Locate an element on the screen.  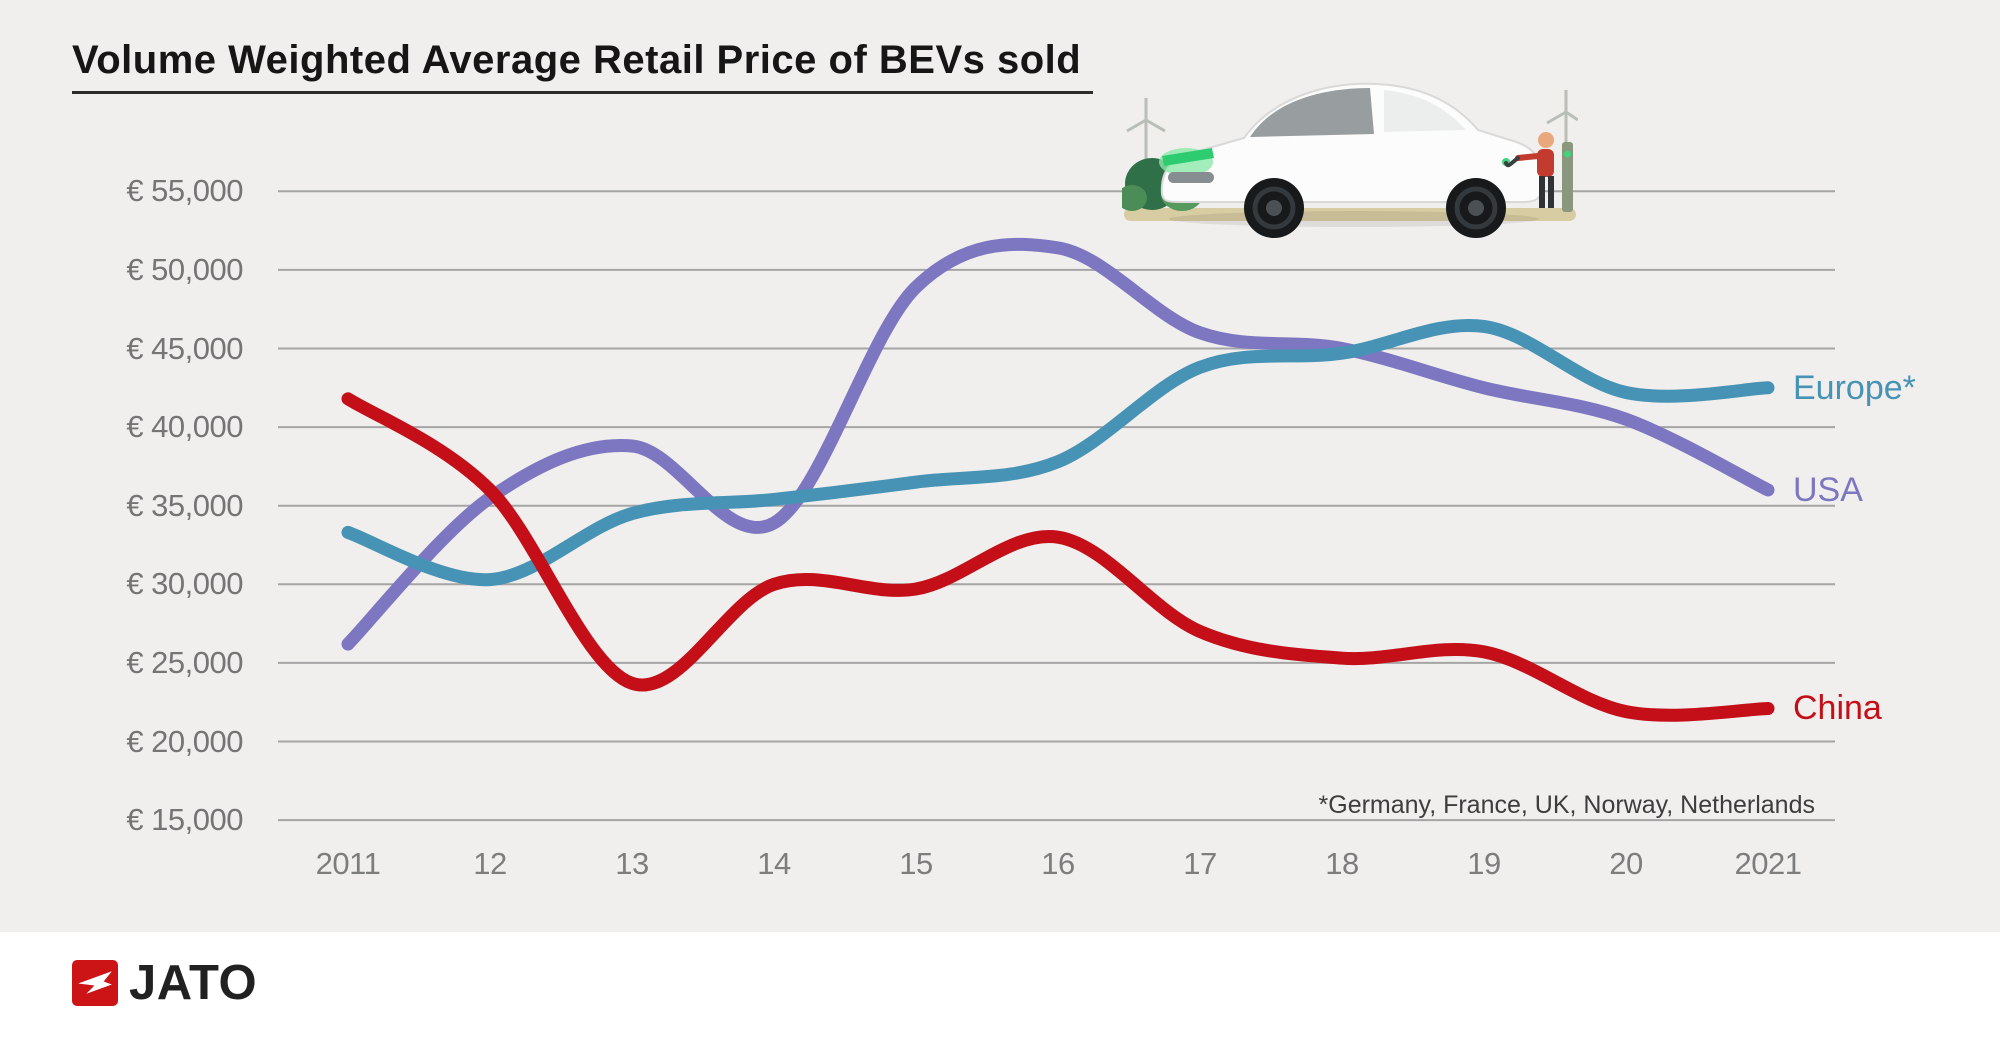
x-axis-label: 12 is located at coordinates (490, 863).